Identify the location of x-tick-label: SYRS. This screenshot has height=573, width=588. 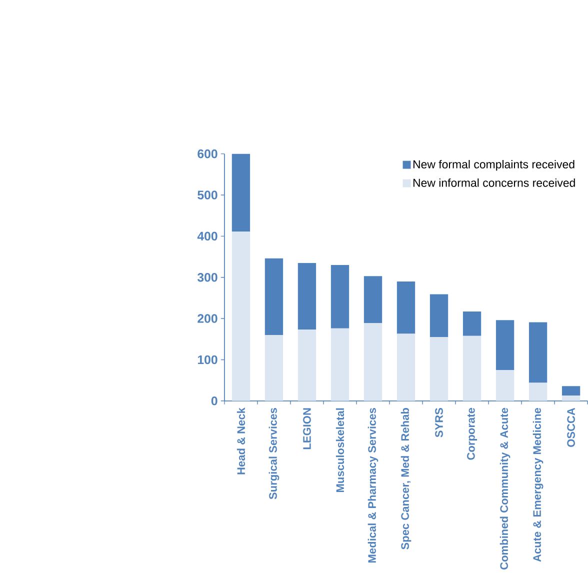
(439, 423).